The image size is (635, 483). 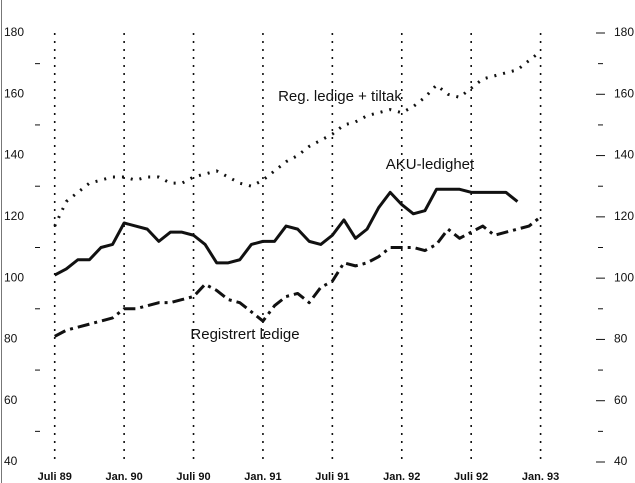 I want to click on series-line, so click(x=286, y=232).